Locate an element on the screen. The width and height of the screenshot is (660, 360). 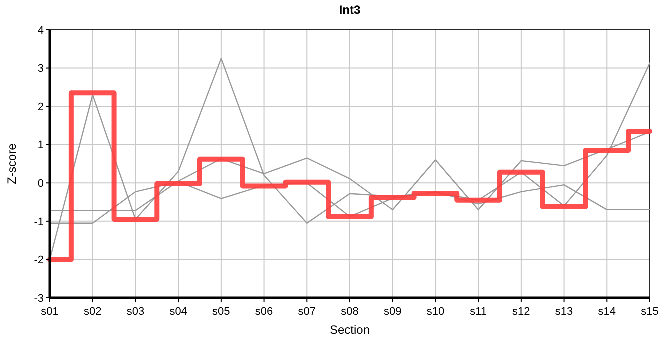
x-axis-title: Section is located at coordinates (350, 330).